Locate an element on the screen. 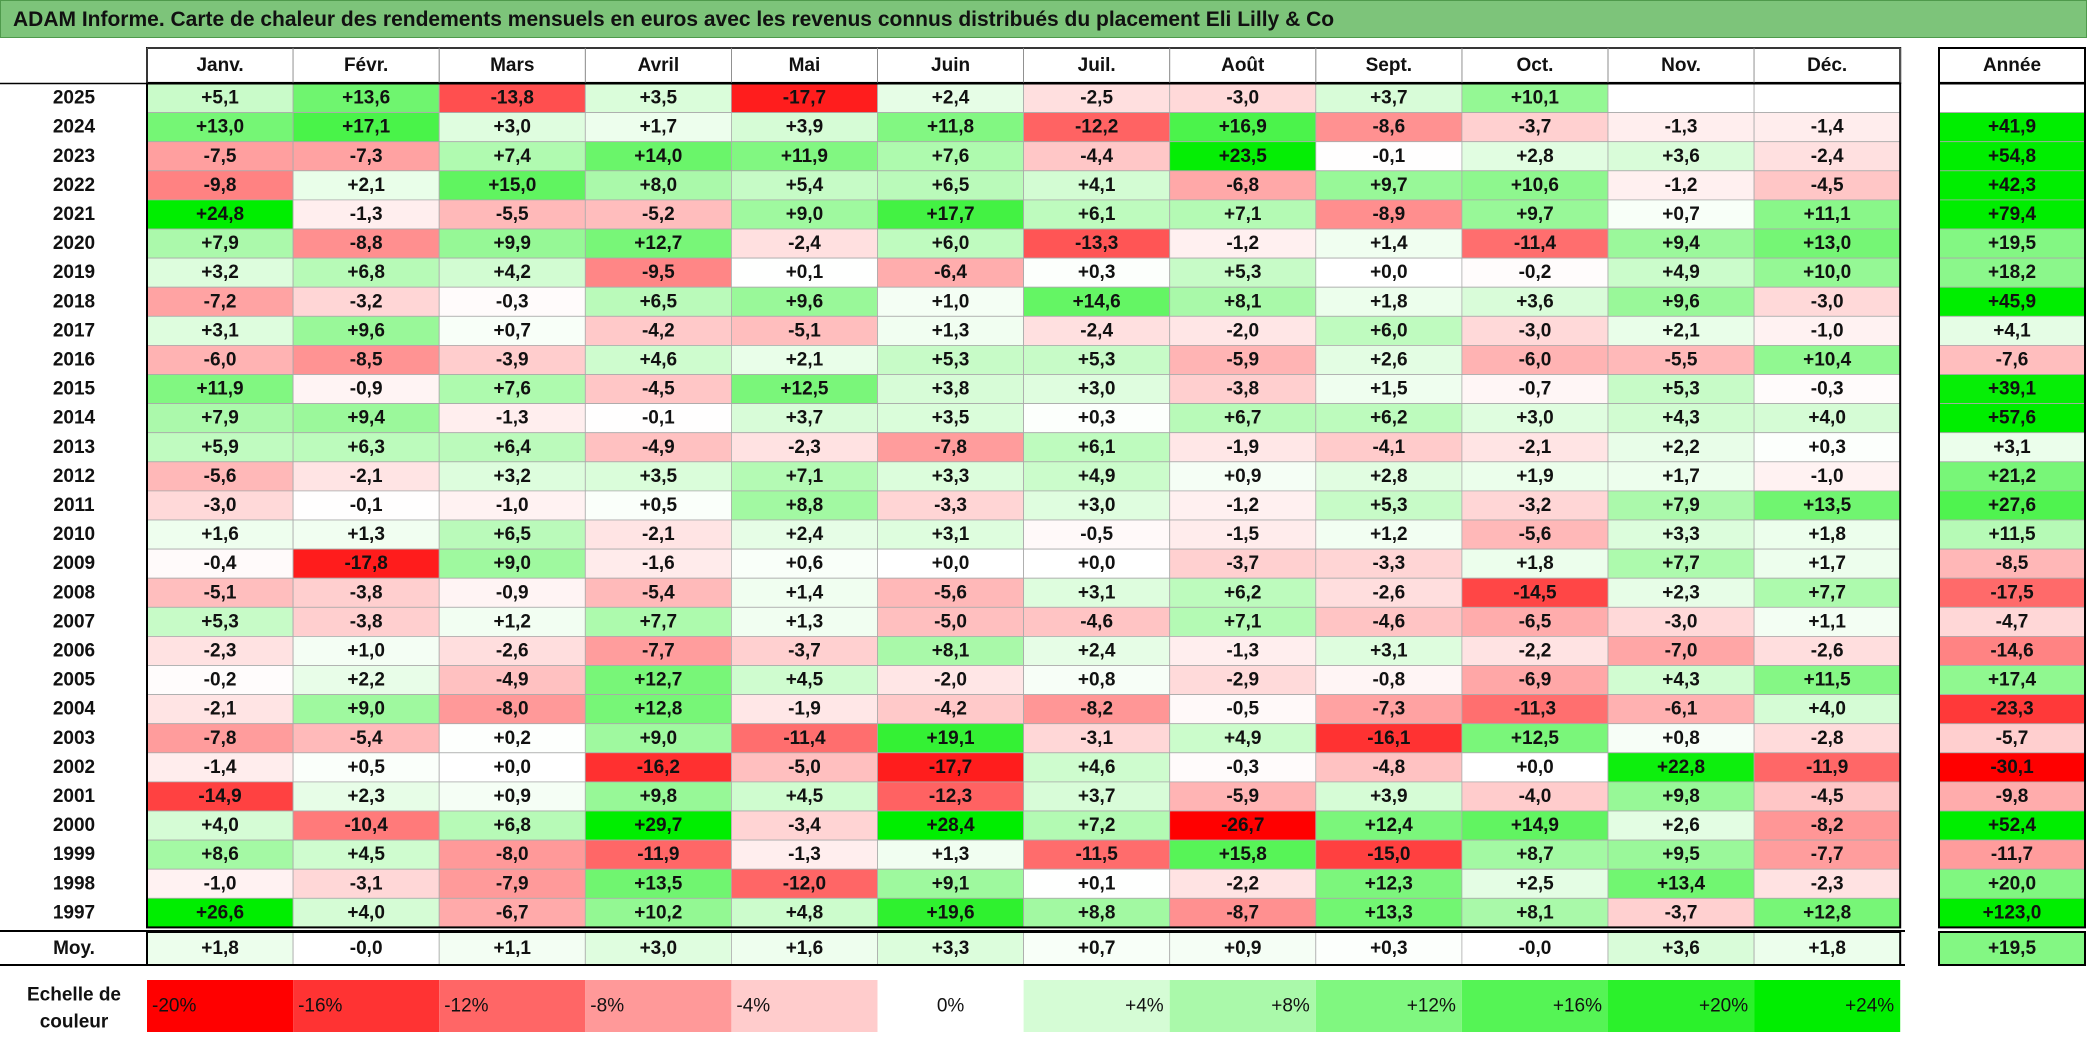 The height and width of the screenshot is (1037, 2087). heatmap-cell-value: +6,8 is located at coordinates (512, 825).